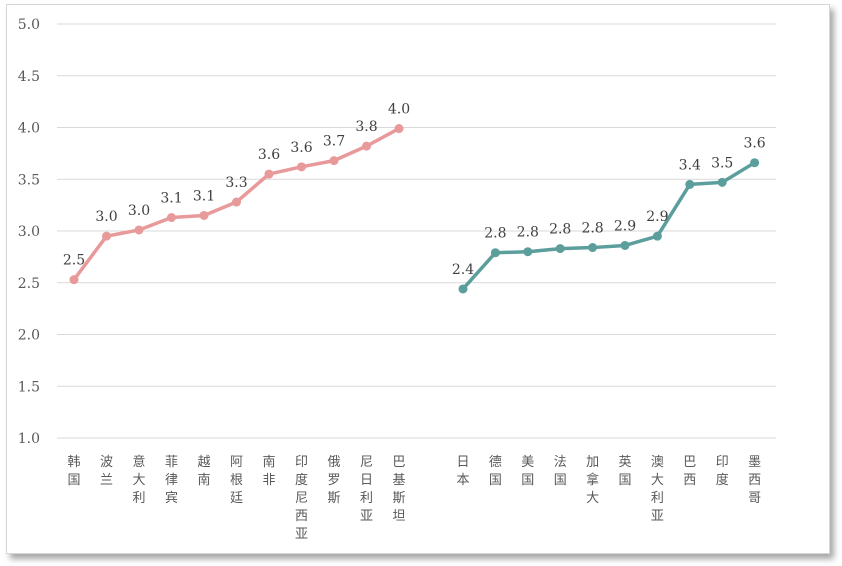  What do you see at coordinates (268, 471) in the screenshot?
I see `category-label: 南非` at bounding box center [268, 471].